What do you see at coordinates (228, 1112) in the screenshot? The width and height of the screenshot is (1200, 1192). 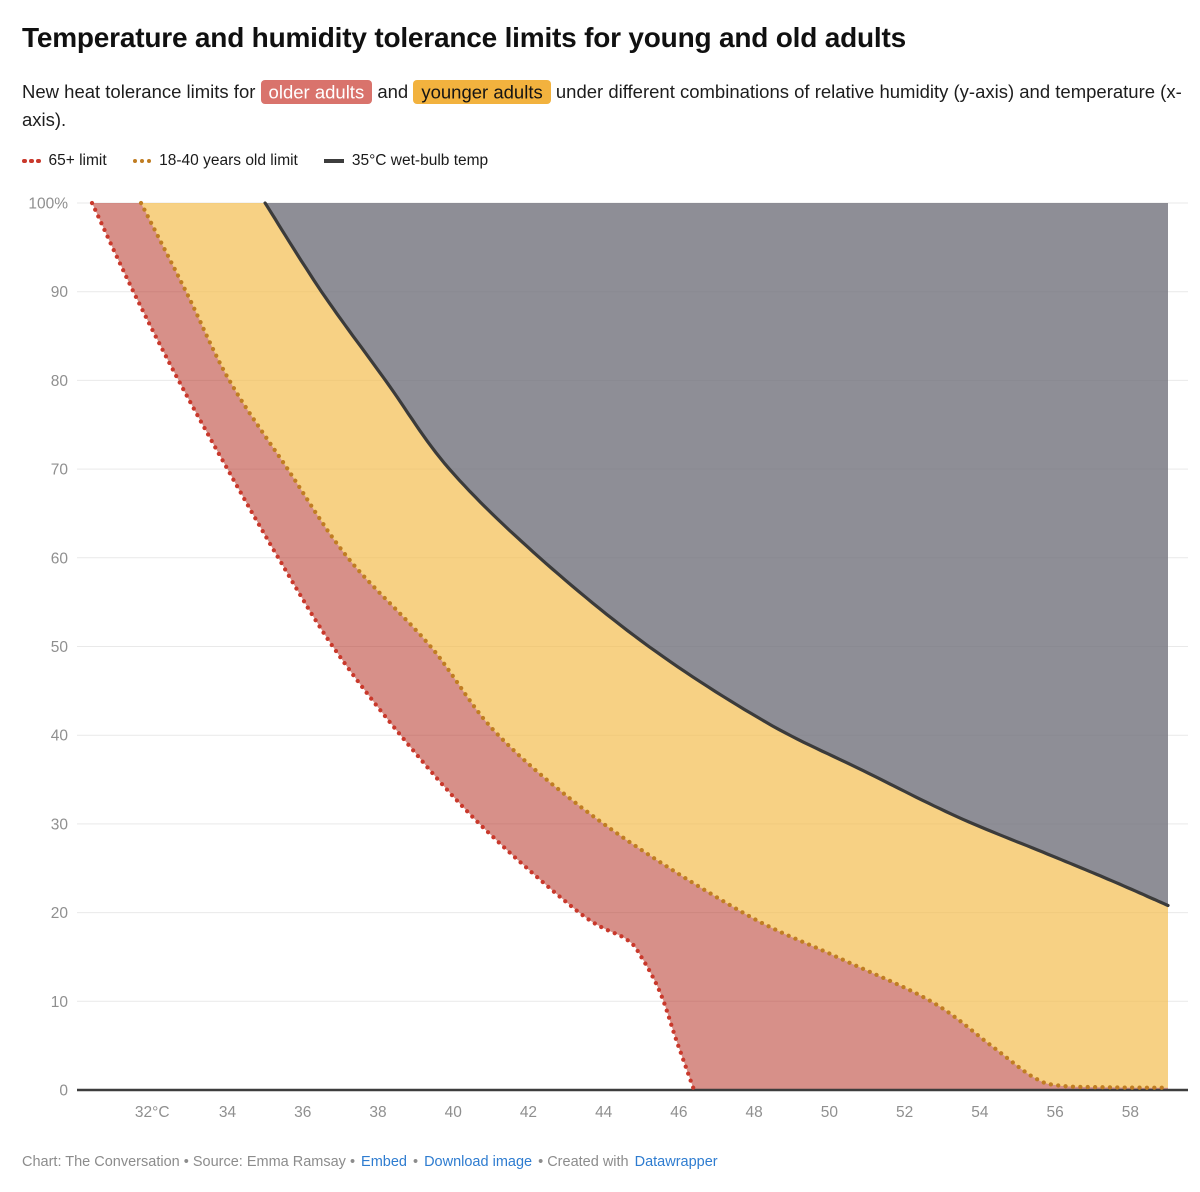 I see `x-axis-tick-label: 34` at bounding box center [228, 1112].